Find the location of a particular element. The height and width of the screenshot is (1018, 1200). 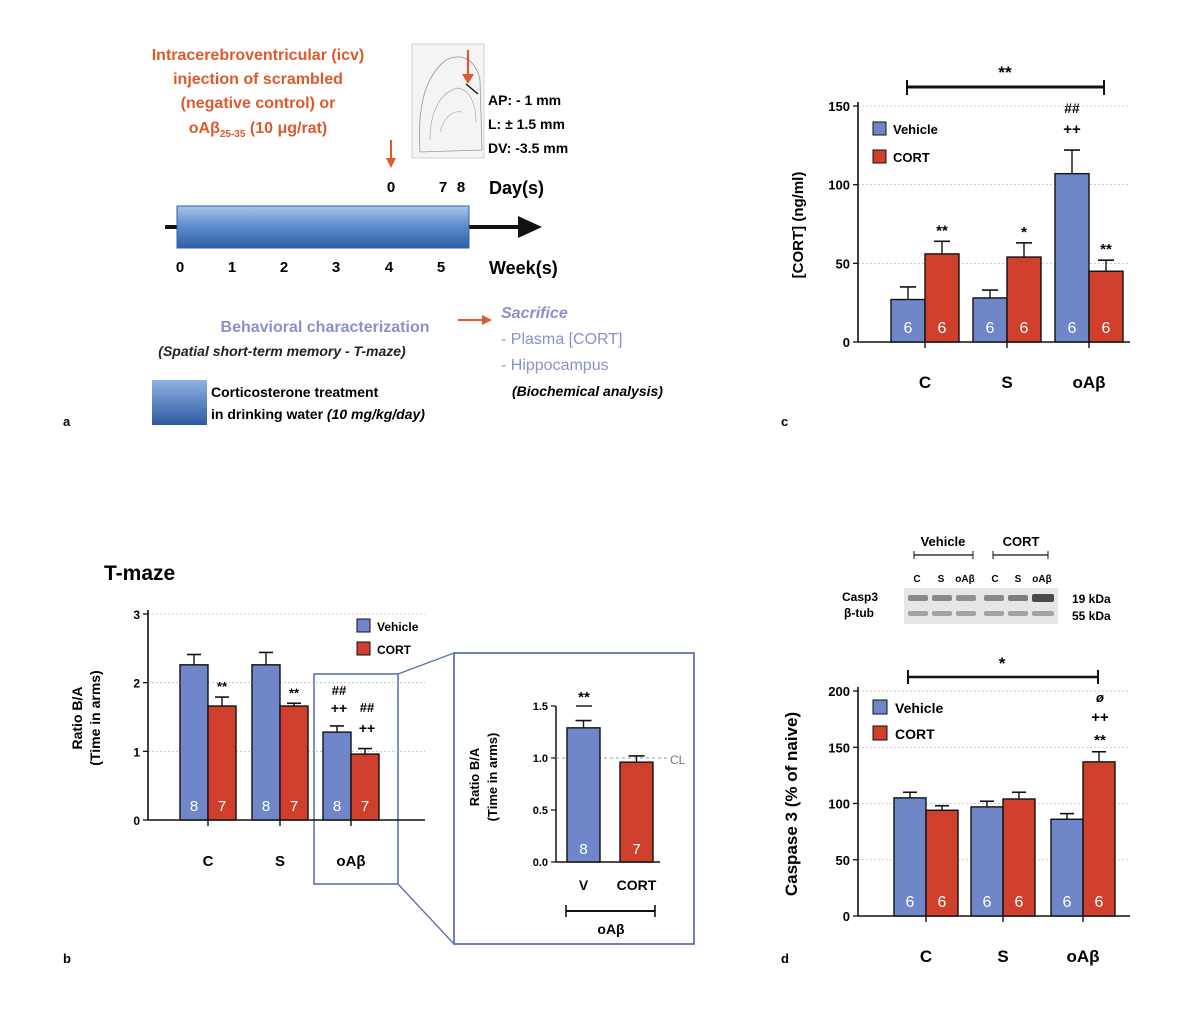

injection-arrow-head is located at coordinates (468, 79).